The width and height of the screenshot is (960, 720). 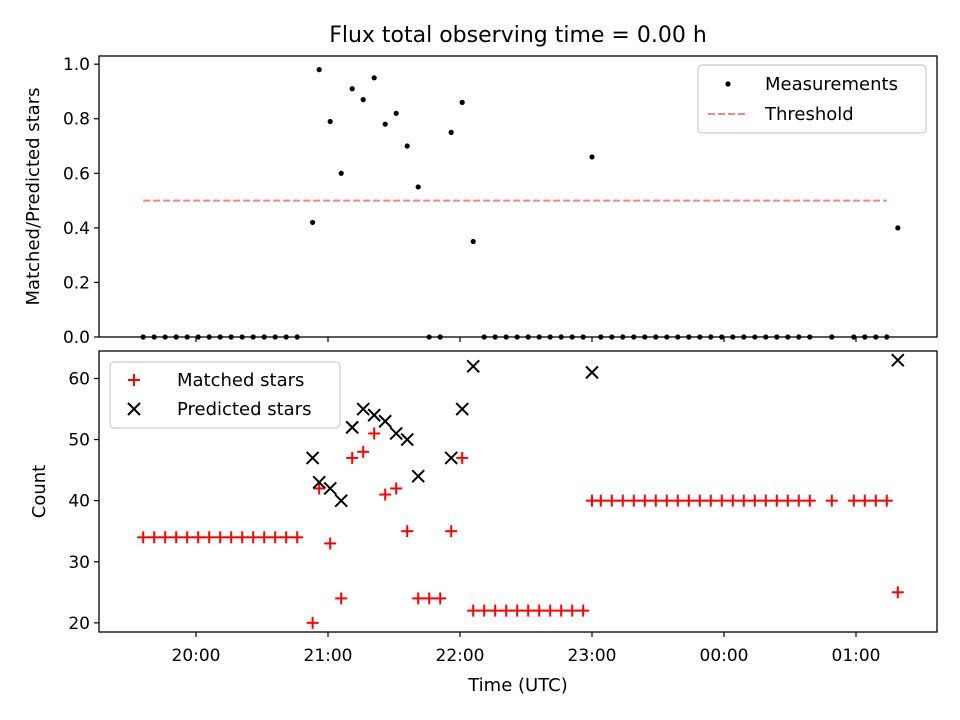 I want to click on x-tick-label: 22:00, so click(x=460, y=656).